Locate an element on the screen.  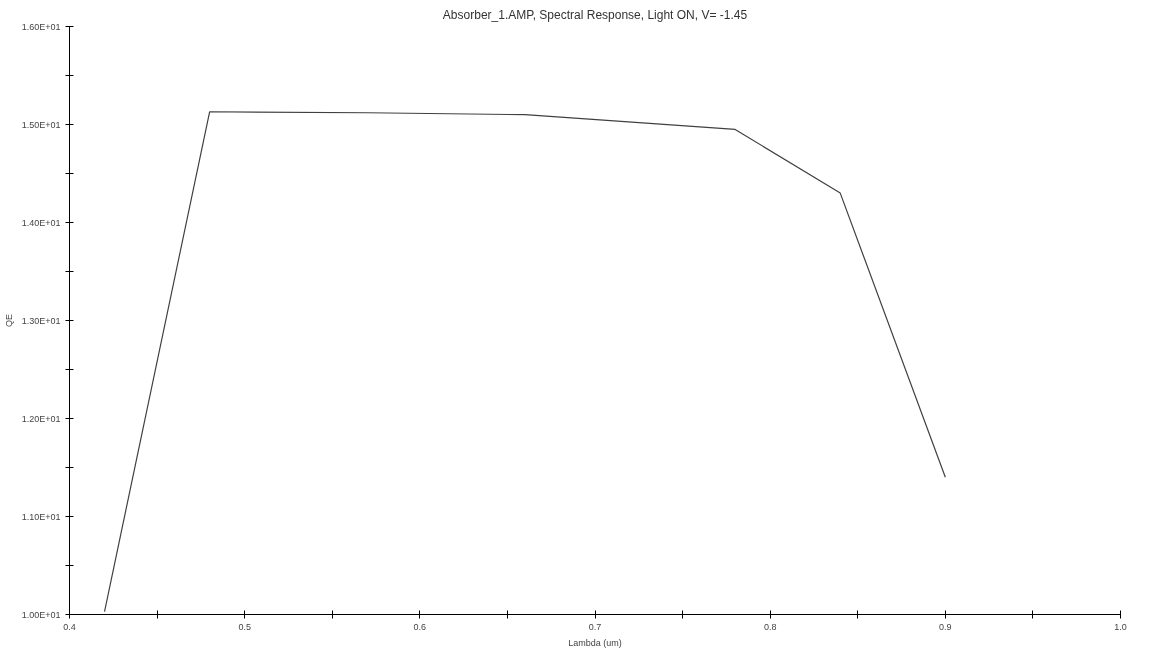
y-tick-label: 1.60E+01 is located at coordinates (41, 26).